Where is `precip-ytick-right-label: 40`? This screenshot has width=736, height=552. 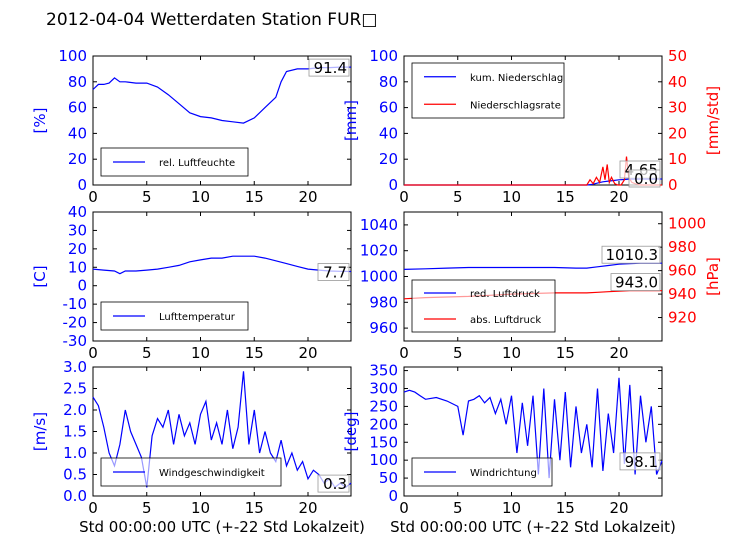
precip-ytick-right-label: 40 is located at coordinates (677, 82).